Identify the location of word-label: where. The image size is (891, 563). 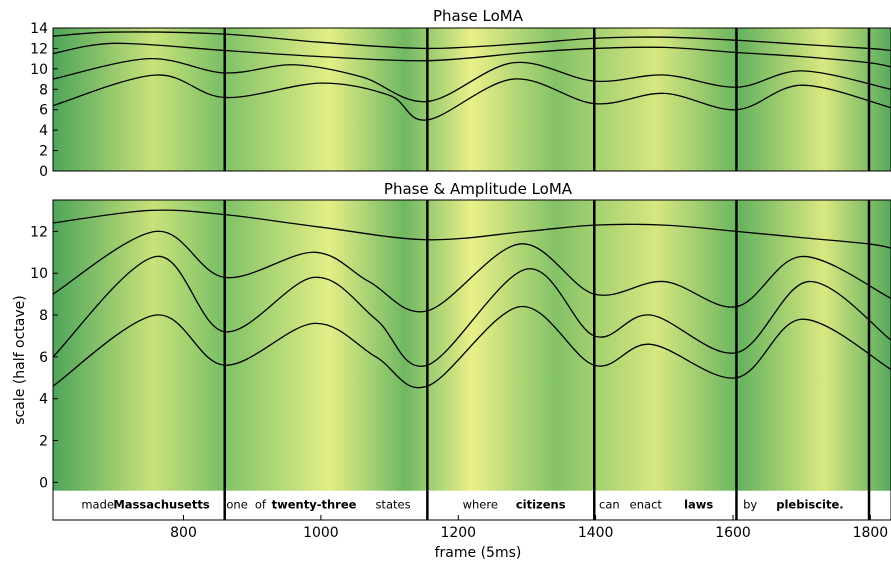
(480, 504).